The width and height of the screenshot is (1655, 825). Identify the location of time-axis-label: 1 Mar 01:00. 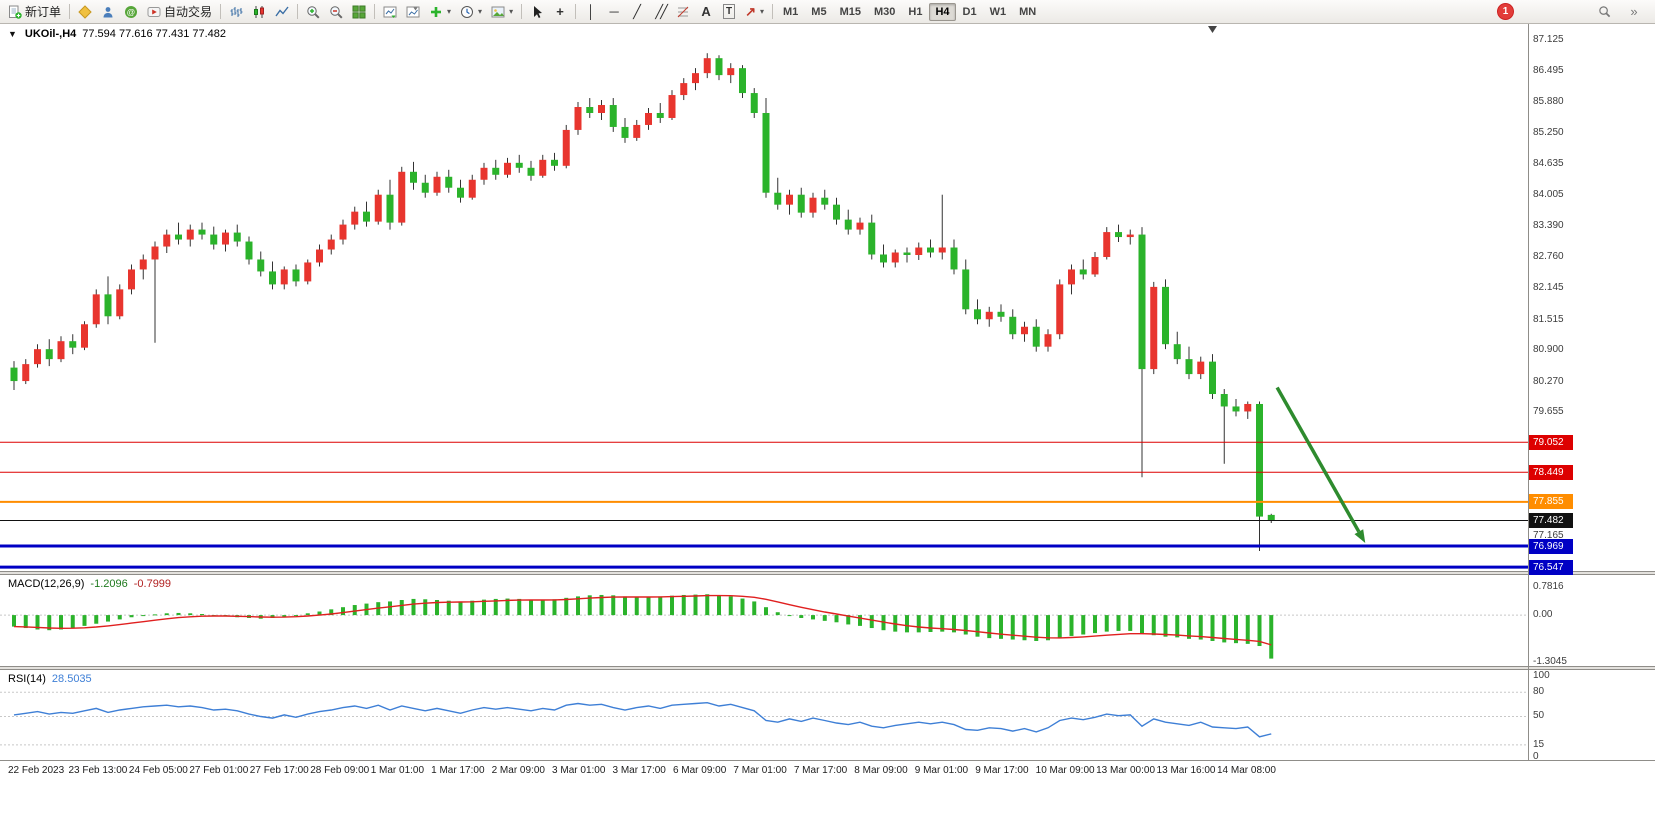
(397, 770).